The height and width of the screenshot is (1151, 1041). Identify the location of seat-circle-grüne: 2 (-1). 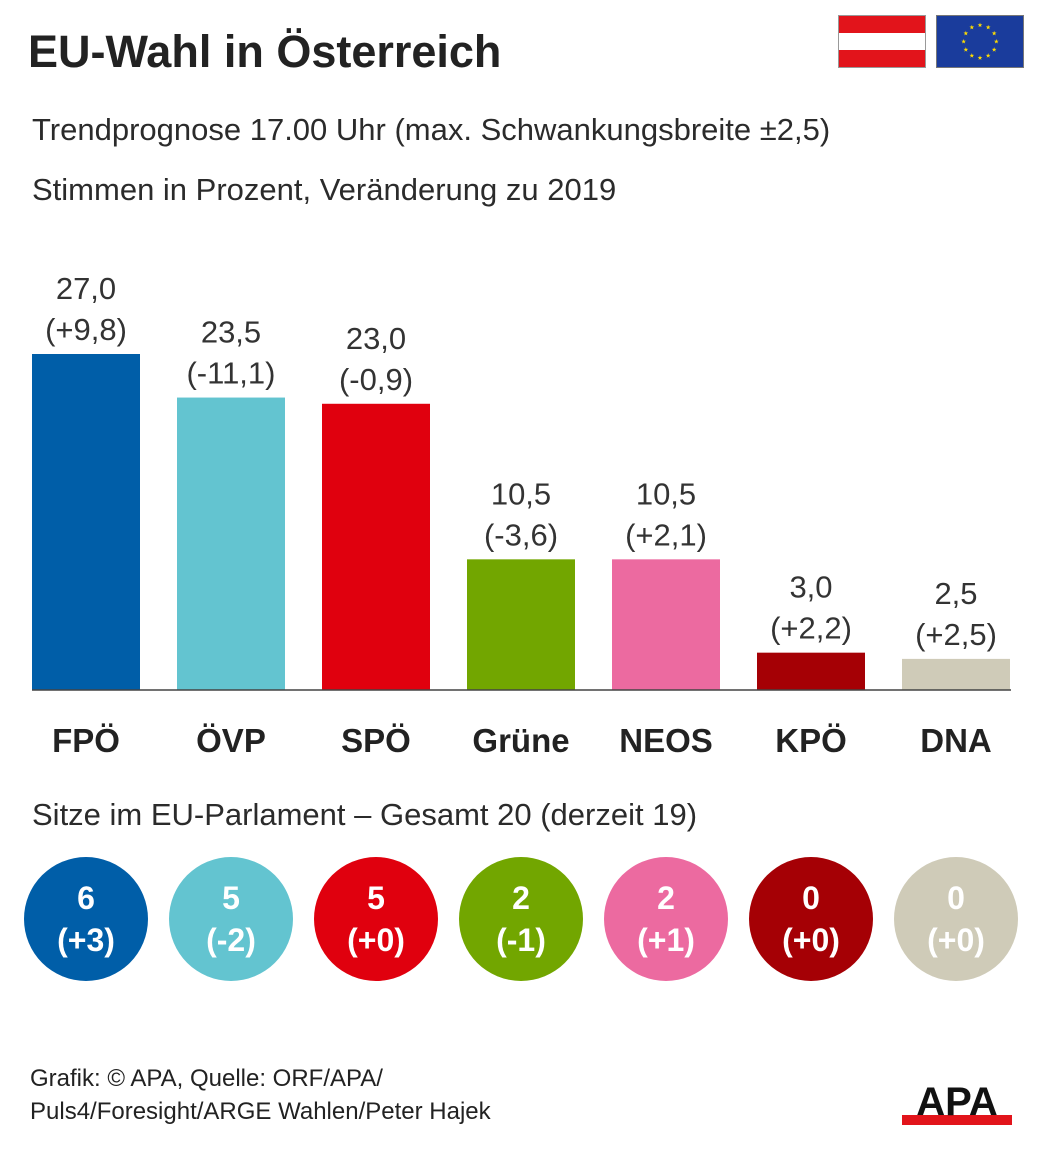
(521, 919).